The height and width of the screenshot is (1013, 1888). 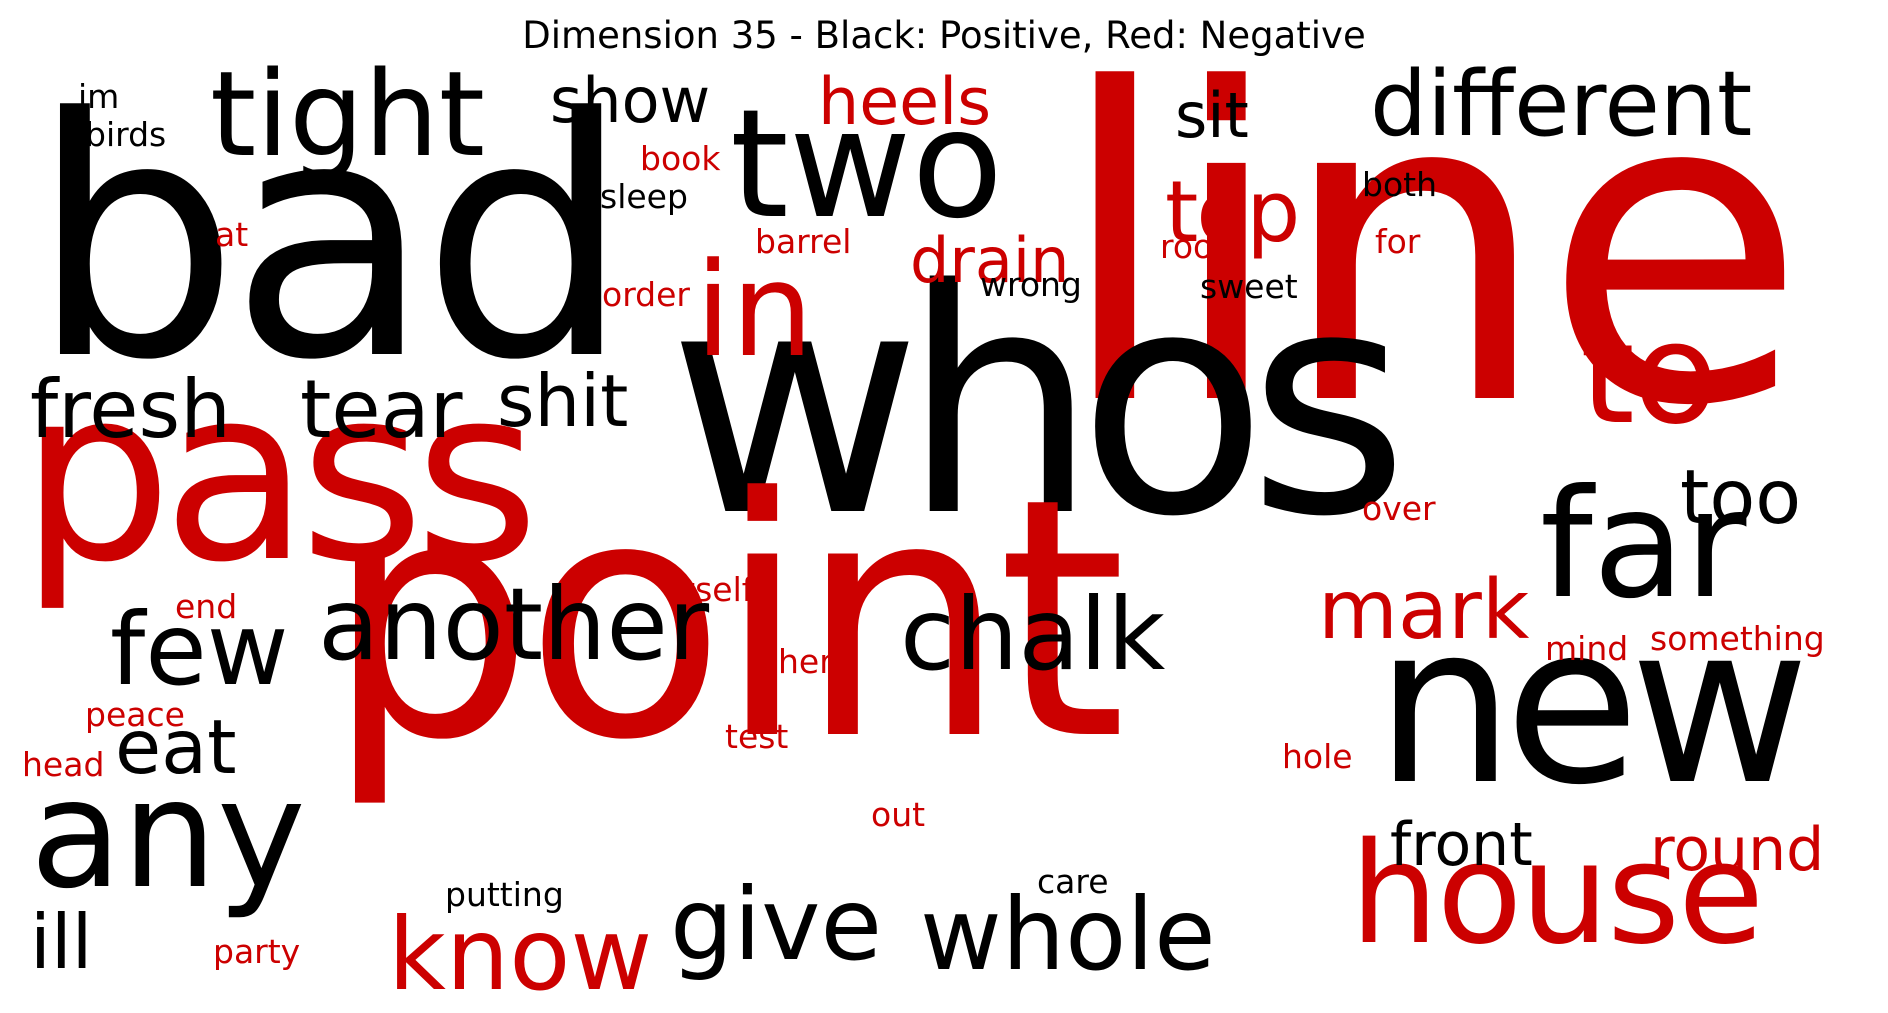 What do you see at coordinates (1737, 638) in the screenshot?
I see `word-something: something` at bounding box center [1737, 638].